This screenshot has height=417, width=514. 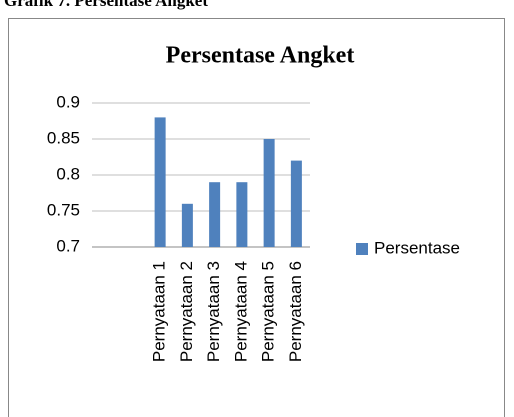 What do you see at coordinates (417, 247) in the screenshot?
I see `legend-label: Persentase` at bounding box center [417, 247].